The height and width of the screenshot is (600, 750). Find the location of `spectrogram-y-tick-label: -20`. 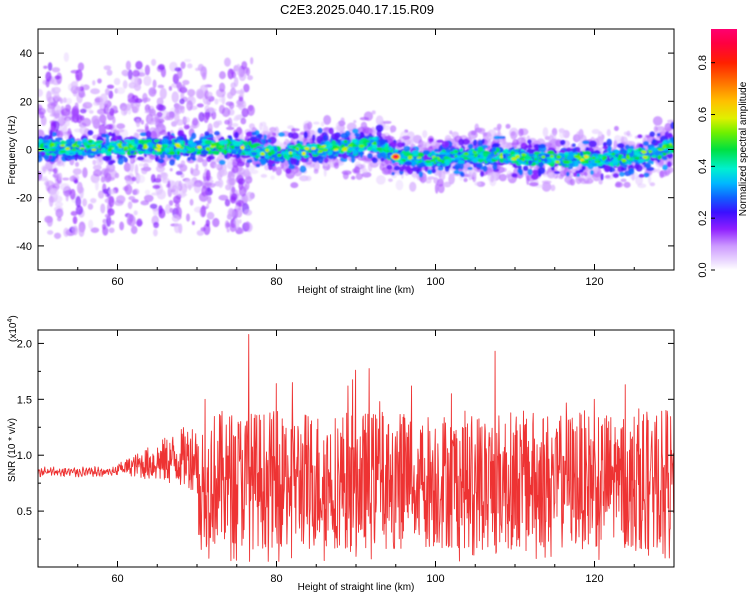

spectrogram-y-tick-label: -20 is located at coordinates (24, 199).